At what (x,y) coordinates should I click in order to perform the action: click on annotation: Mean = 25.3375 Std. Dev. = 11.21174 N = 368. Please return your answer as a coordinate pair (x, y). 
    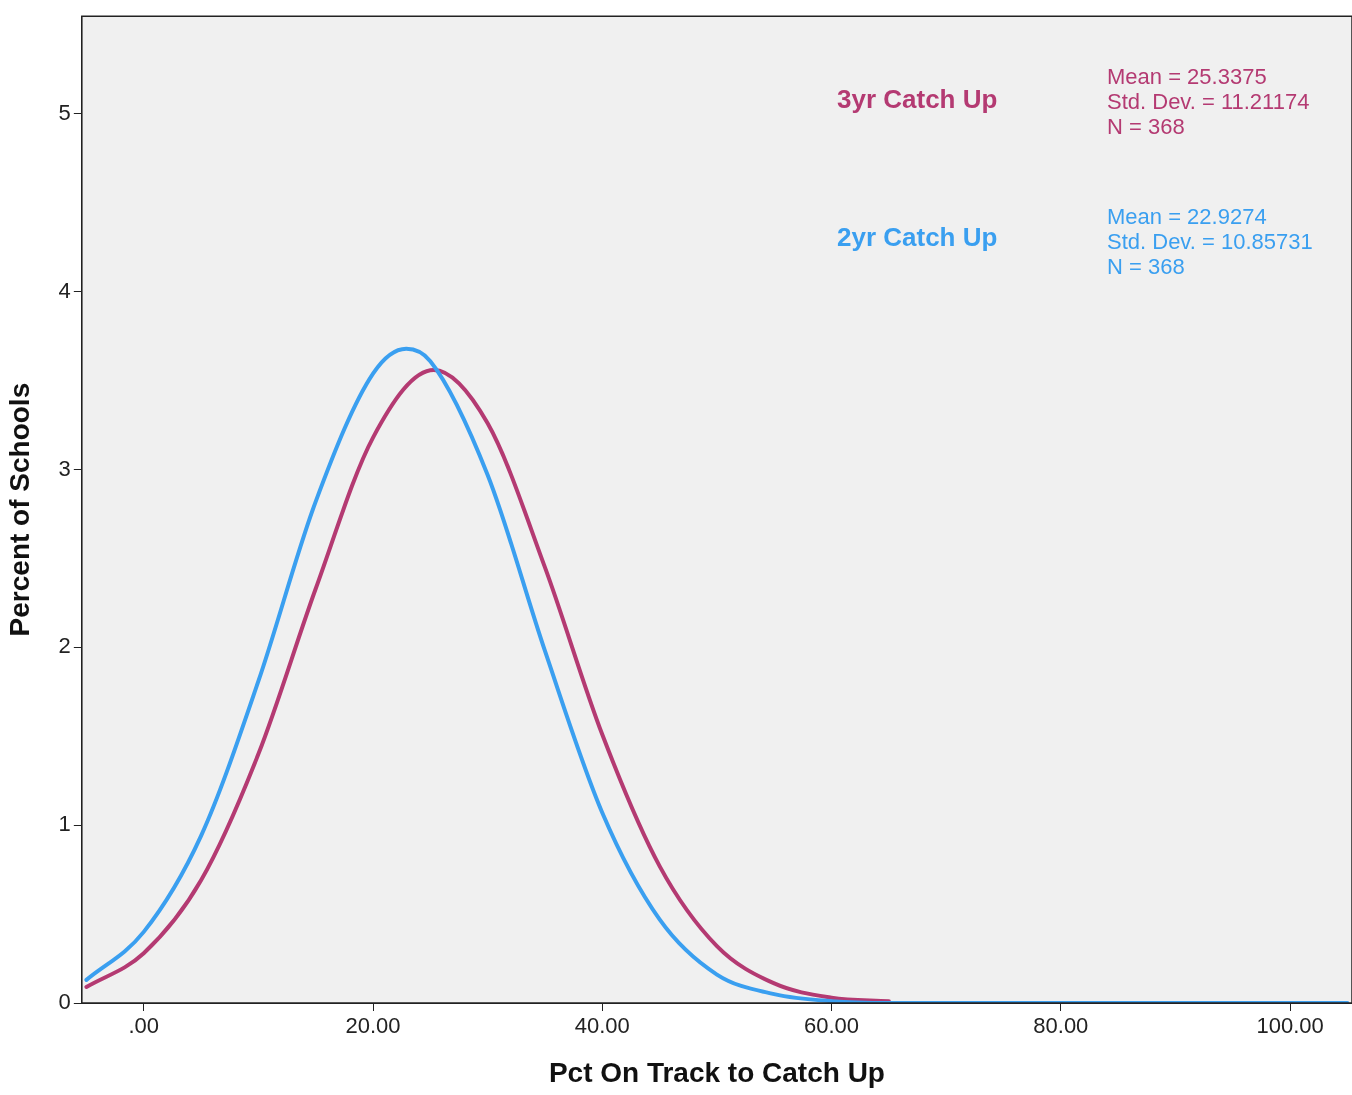
    Looking at the image, I should click on (1208, 102).